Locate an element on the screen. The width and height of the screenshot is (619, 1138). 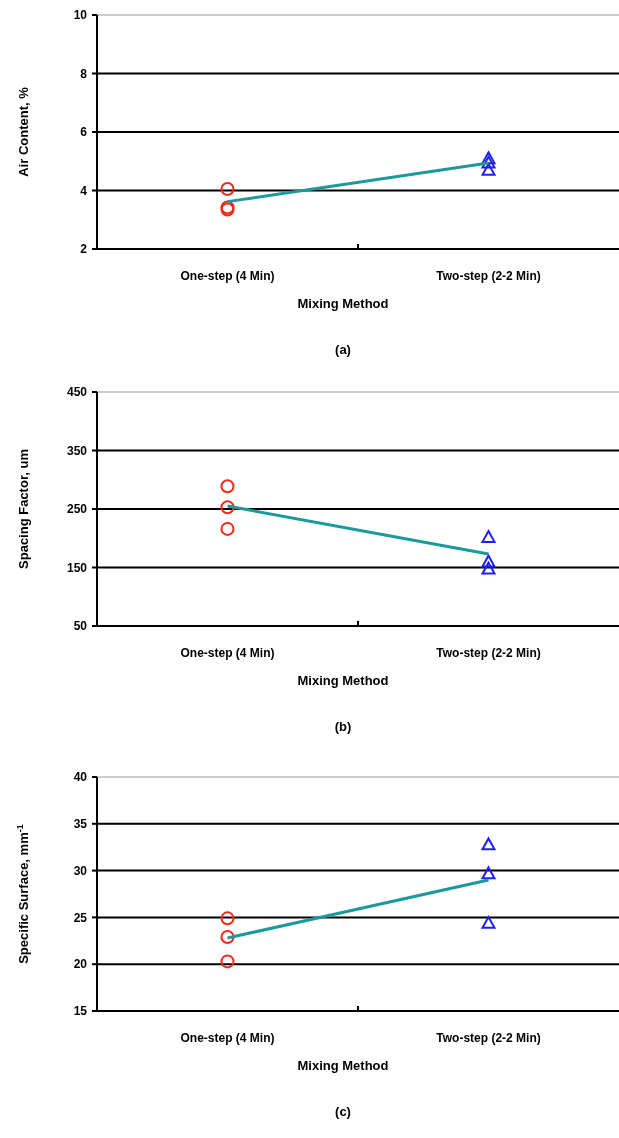
y-tick-label: 20 is located at coordinates (80, 964).